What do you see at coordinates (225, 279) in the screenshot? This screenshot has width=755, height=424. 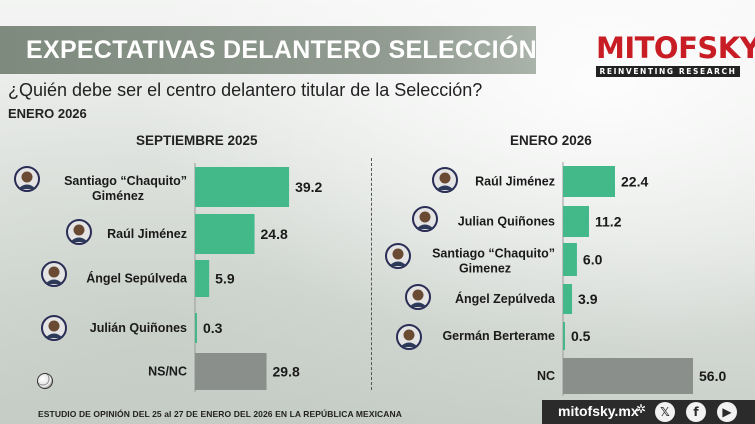 I see `data-label: 5.9` at bounding box center [225, 279].